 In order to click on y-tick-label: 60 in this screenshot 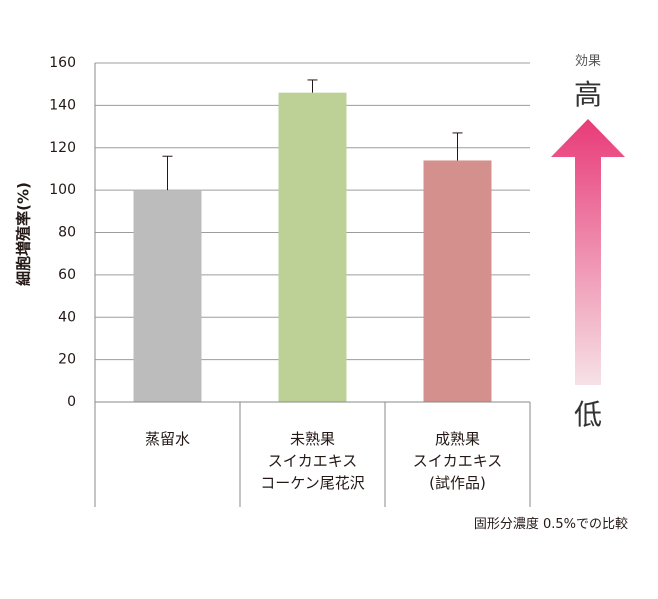, I will do `click(67, 275)`.